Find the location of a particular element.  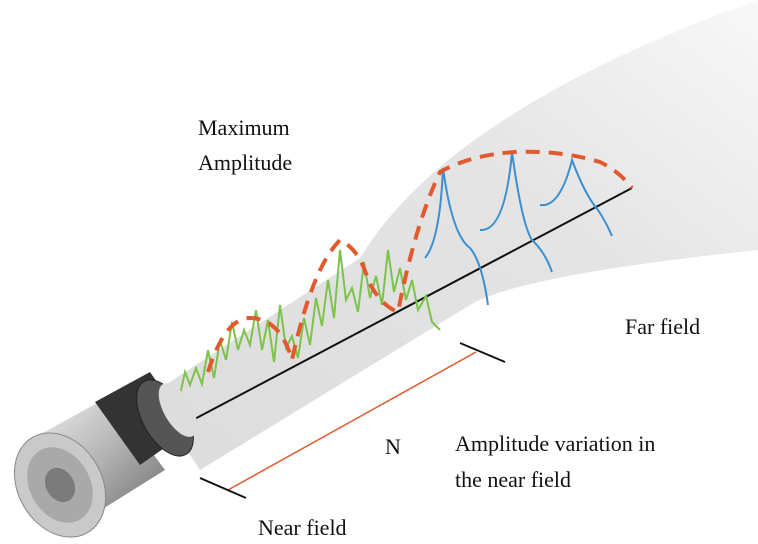

label: the near field is located at coordinates (513, 479).